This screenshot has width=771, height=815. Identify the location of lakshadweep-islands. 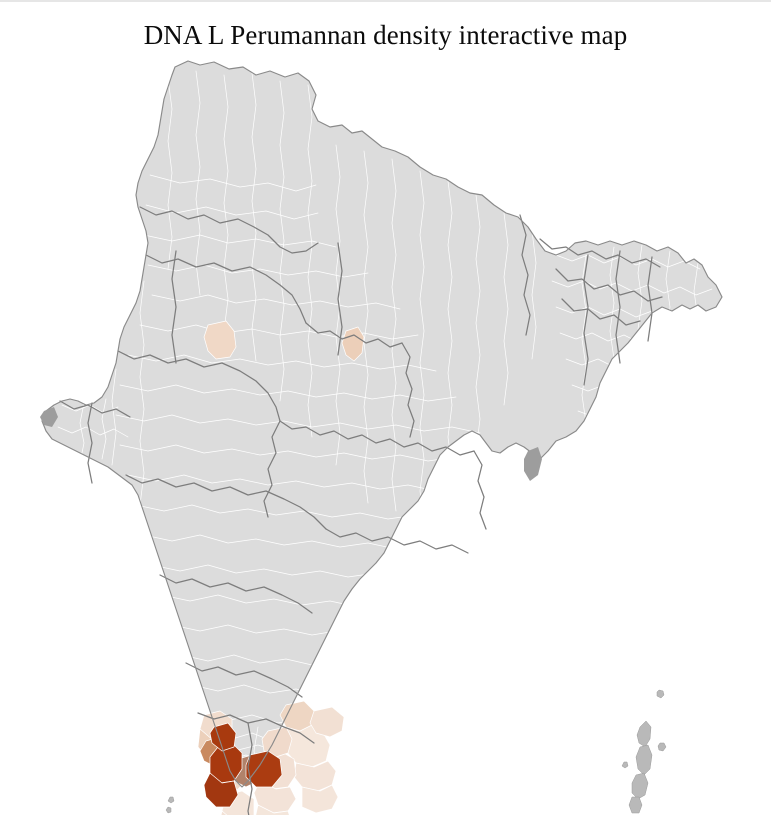
(172, 805).